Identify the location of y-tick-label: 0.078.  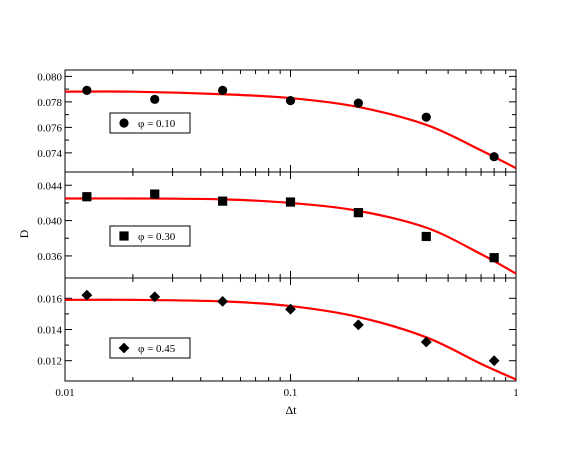
(49, 103).